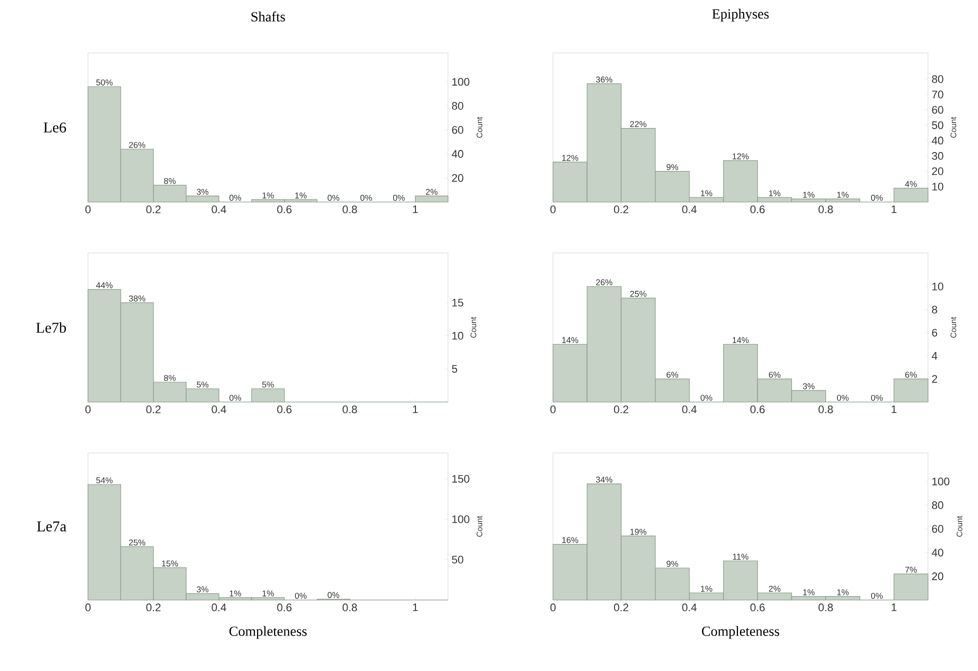  Describe the element at coordinates (458, 106) in the screenshot. I see `y-tick-label: 80` at that location.